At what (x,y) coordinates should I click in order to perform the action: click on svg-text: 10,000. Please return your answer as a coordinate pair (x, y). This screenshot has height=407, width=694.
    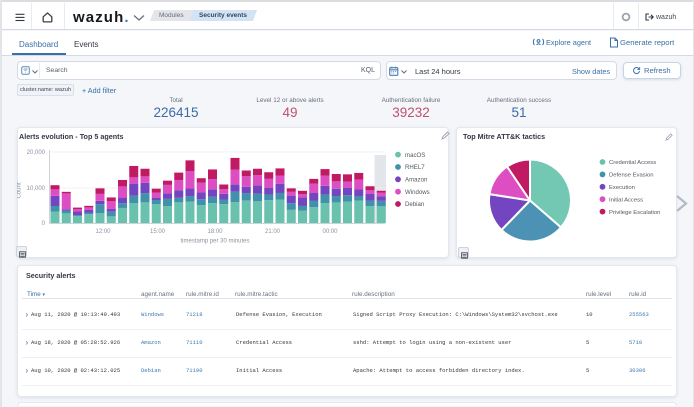
    Looking at the image, I should click on (36, 189).